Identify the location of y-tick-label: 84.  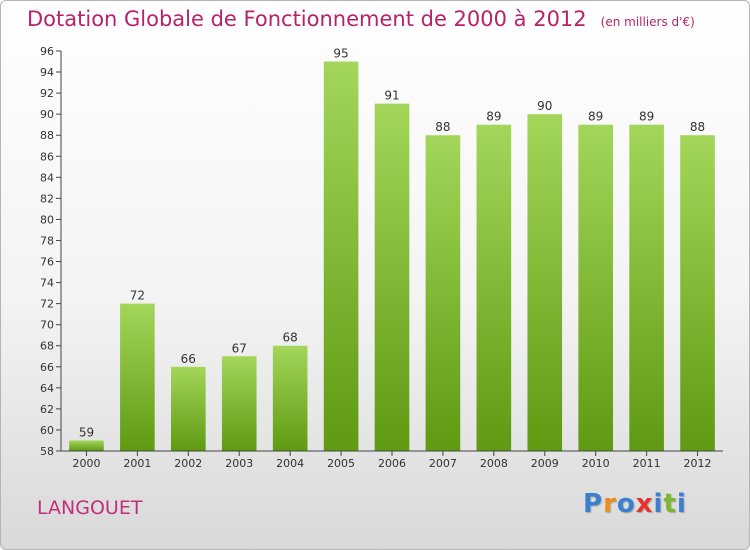
(47, 177).